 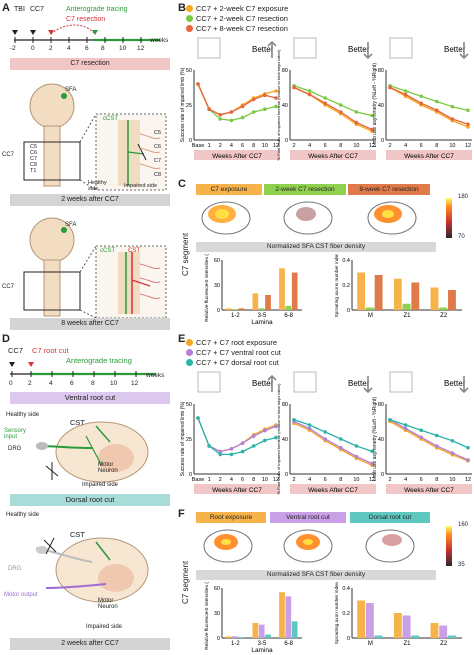 I want to click on chart-c-bar-ytick-0-1: 30, so click(x=217, y=286).